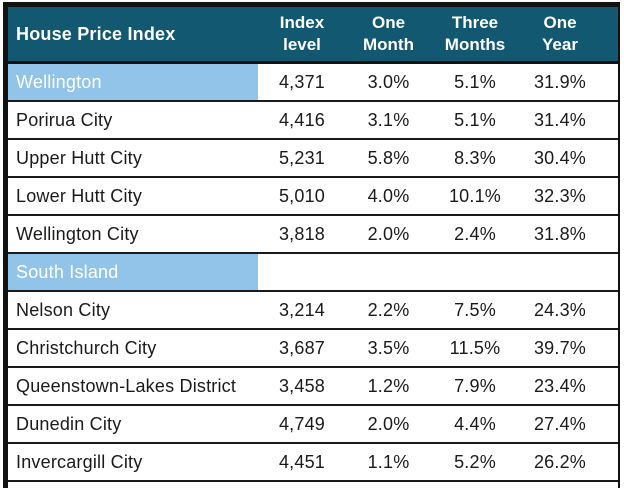 This screenshot has height=488, width=624. I want to click on table-row-invercargill-city: Invercargill City 4,451 1.1% 5.2% 26.2%, so click(313, 461).